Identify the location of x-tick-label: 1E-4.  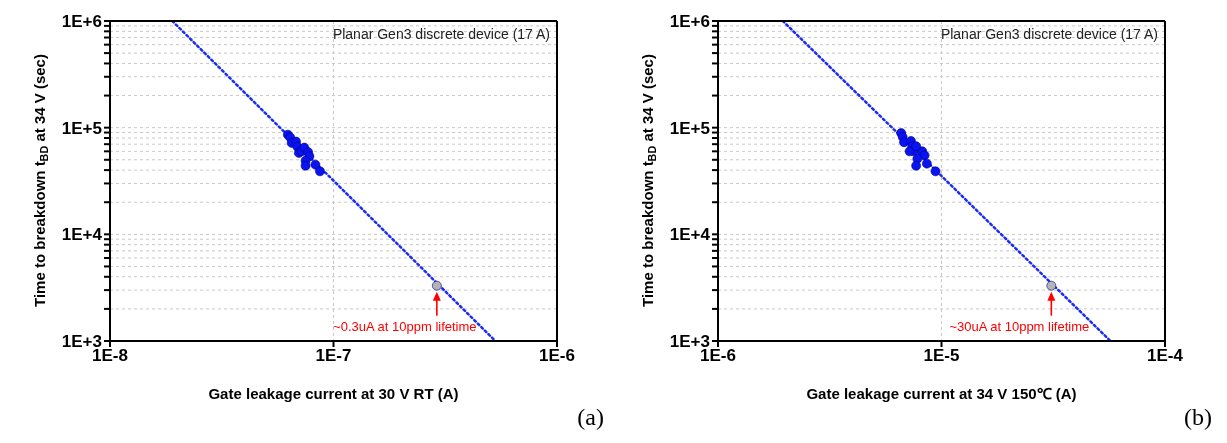
(1165, 356).